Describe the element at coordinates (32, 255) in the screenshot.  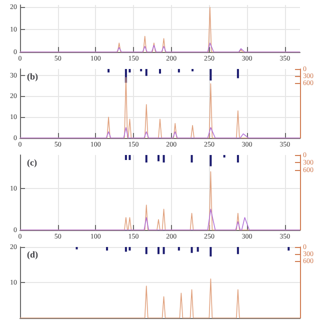
I see `chart-title: (d)` at that location.